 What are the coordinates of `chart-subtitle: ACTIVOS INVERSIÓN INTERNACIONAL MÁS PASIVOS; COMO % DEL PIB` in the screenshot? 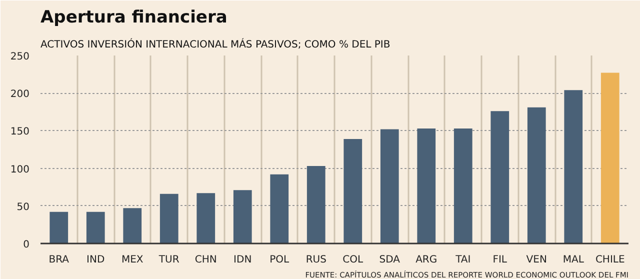 It's located at (215, 44).